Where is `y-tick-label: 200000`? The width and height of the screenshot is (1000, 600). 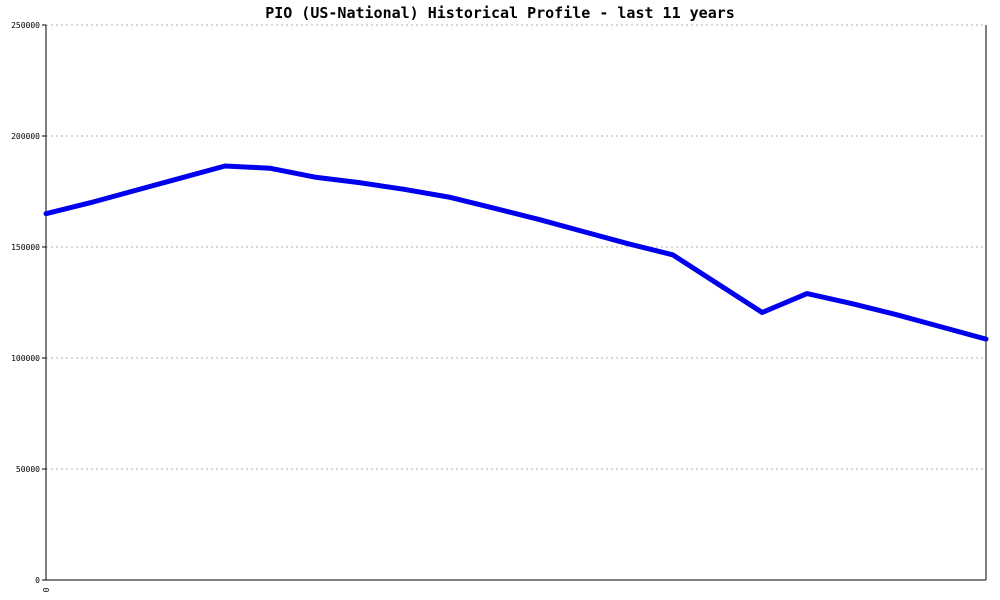 y-tick-label: 200000 is located at coordinates (25, 136).